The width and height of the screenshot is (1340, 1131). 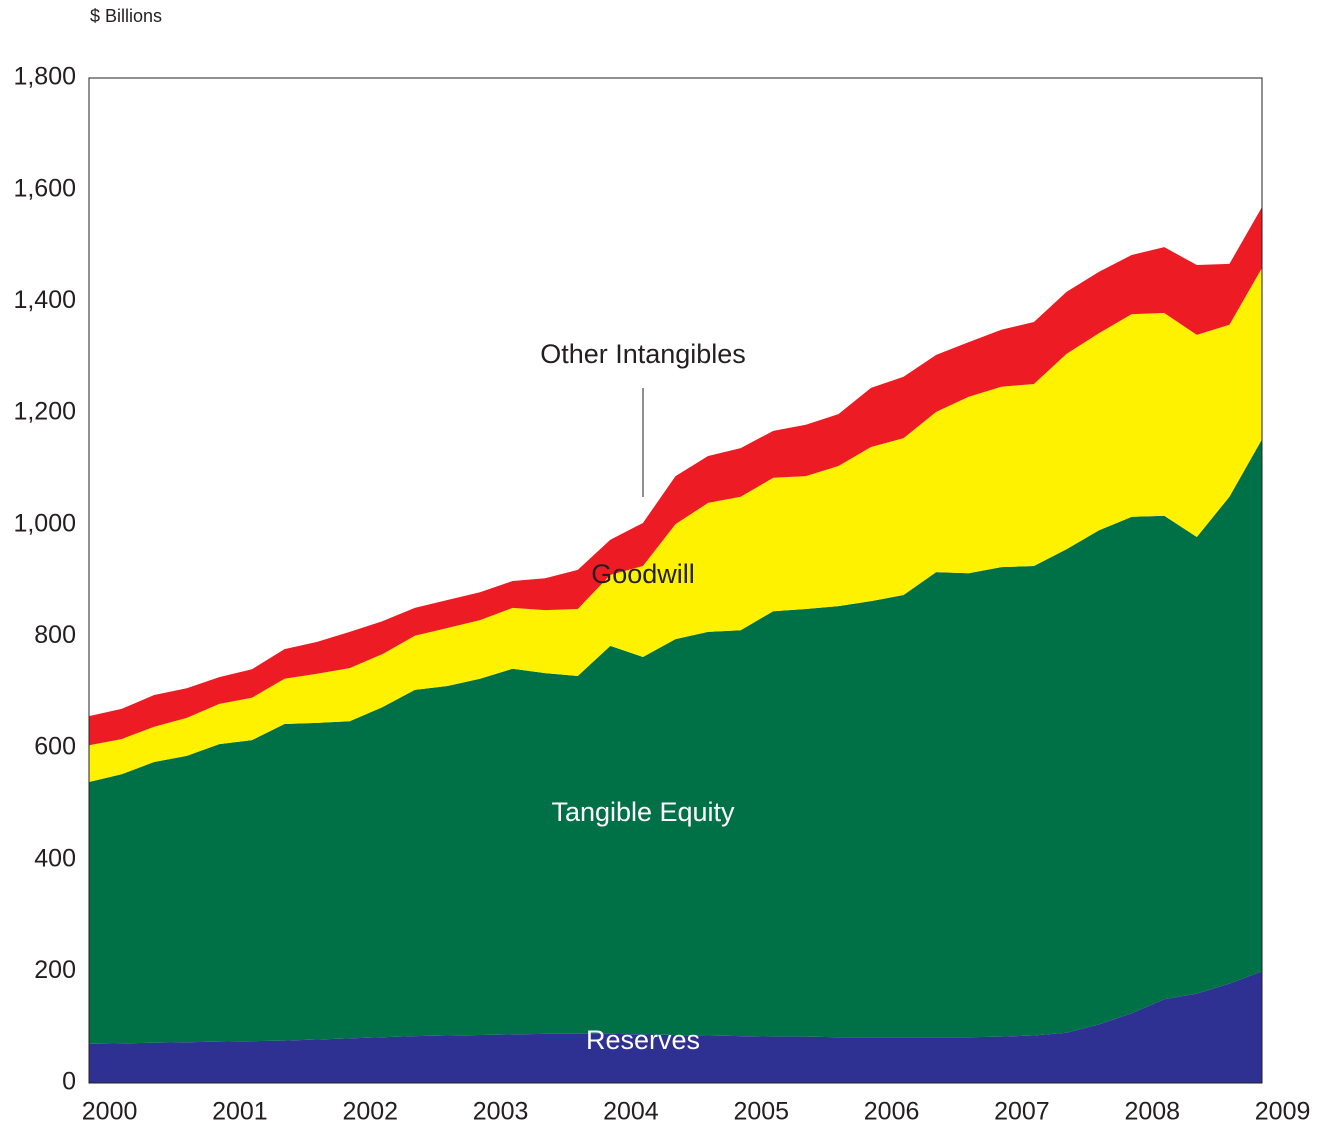 I want to click on y-tick-label: 0, so click(x=69, y=1082).